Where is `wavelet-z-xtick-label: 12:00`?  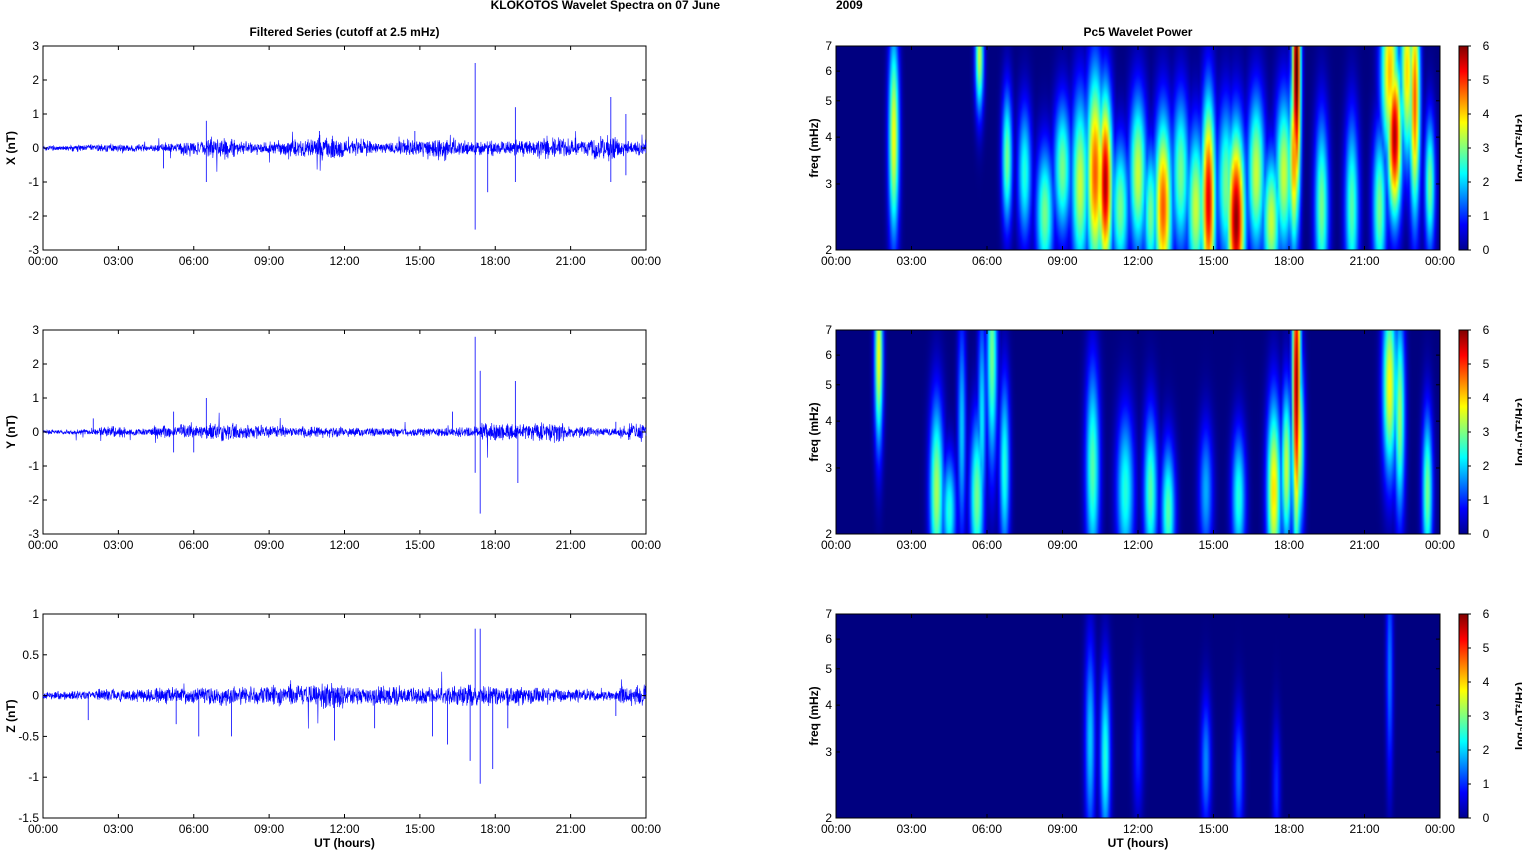
wavelet-z-xtick-label: 12:00 is located at coordinates (1138, 829).